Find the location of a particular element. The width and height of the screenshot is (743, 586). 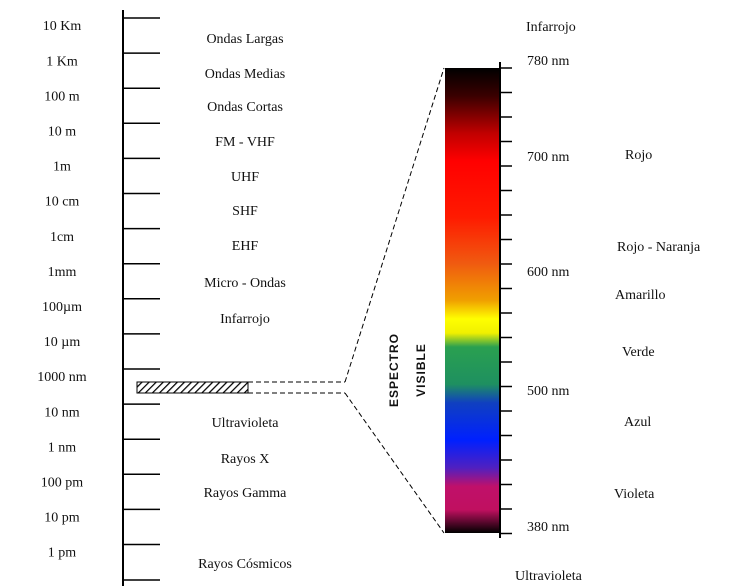

scale-label: 1000 nm is located at coordinates (62, 377).